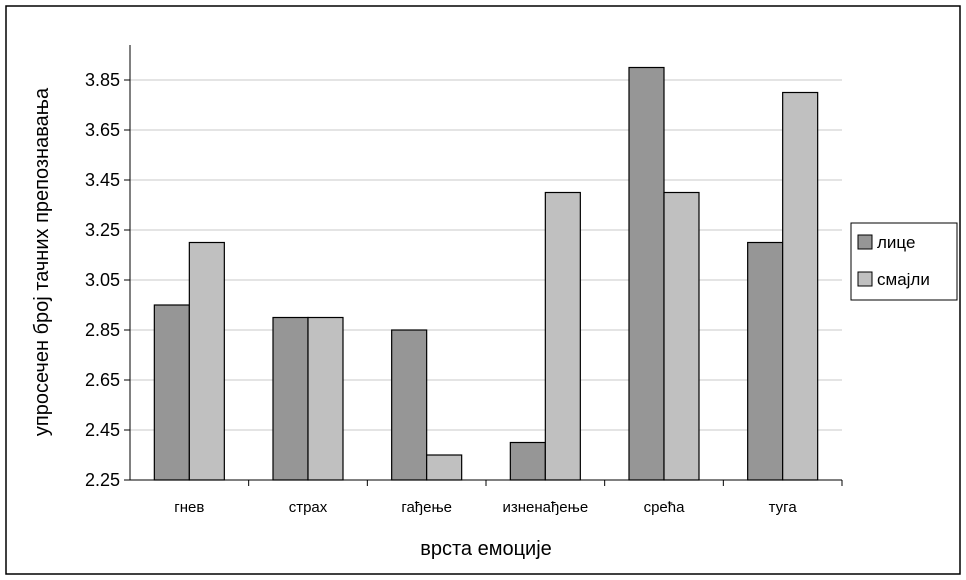  What do you see at coordinates (308, 507) in the screenshot?
I see `x-tick-label: страх` at bounding box center [308, 507].